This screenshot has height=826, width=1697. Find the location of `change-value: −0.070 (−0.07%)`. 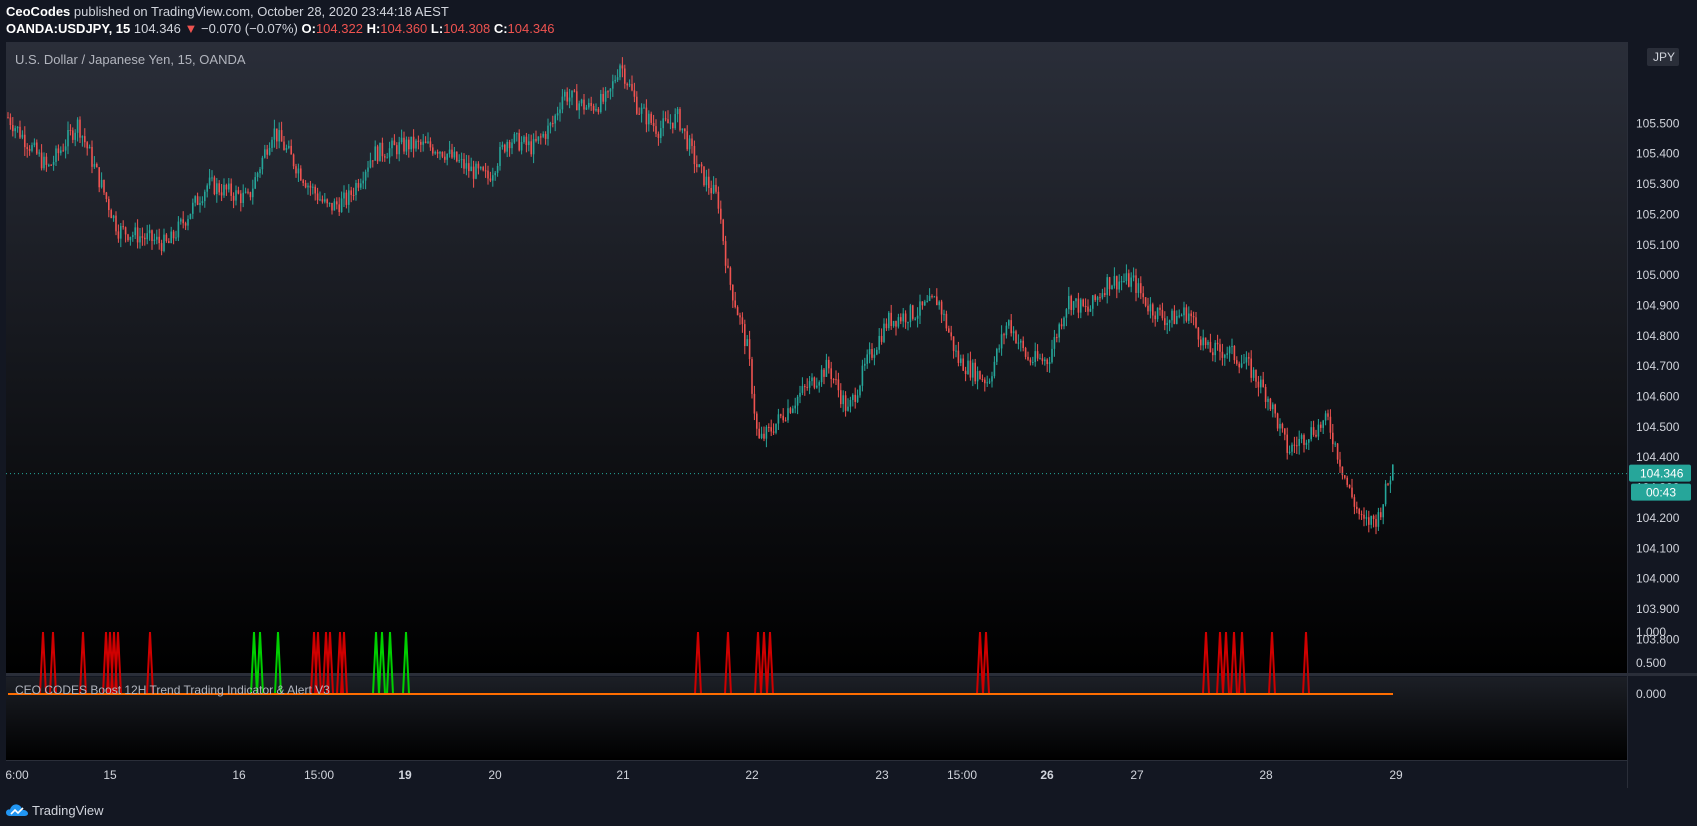

change-value: −0.070 (−0.07%) is located at coordinates (249, 28).